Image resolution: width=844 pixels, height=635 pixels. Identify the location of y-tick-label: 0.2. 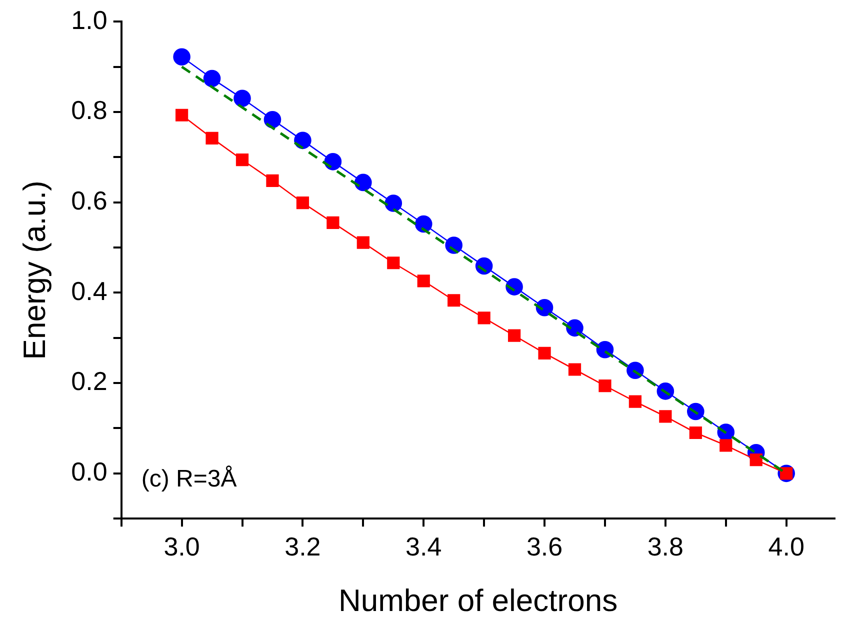
(89, 381).